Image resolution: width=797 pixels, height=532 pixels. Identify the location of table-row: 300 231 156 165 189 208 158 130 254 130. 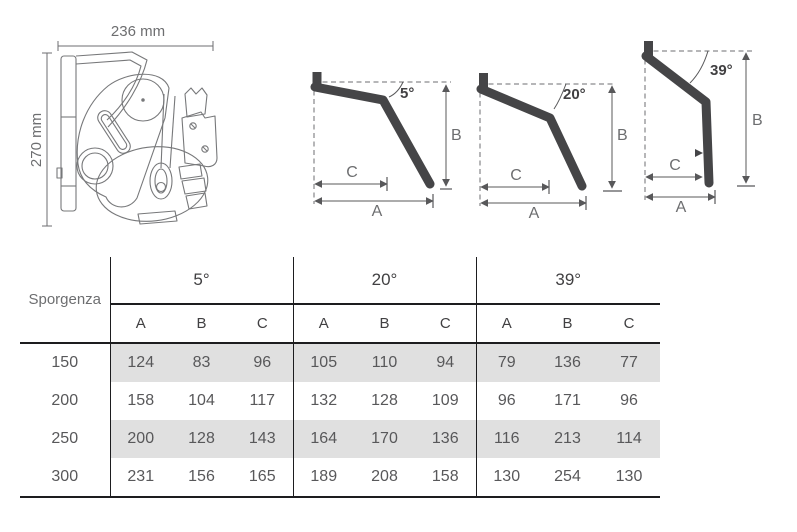
(340, 478).